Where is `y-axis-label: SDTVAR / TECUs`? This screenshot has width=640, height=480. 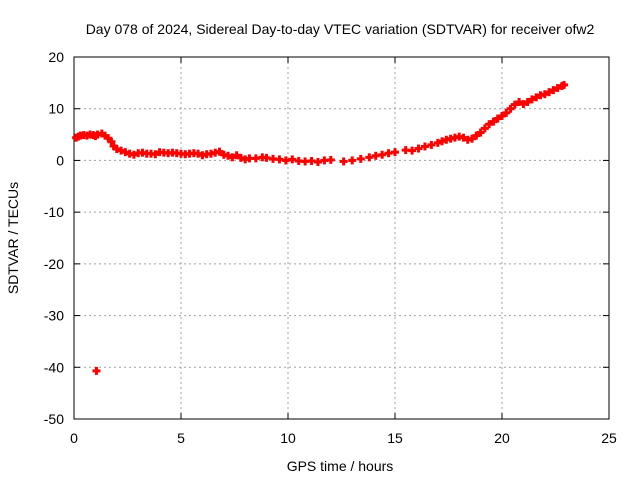
y-axis-label: SDTVAR / TECUs is located at coordinates (13, 238).